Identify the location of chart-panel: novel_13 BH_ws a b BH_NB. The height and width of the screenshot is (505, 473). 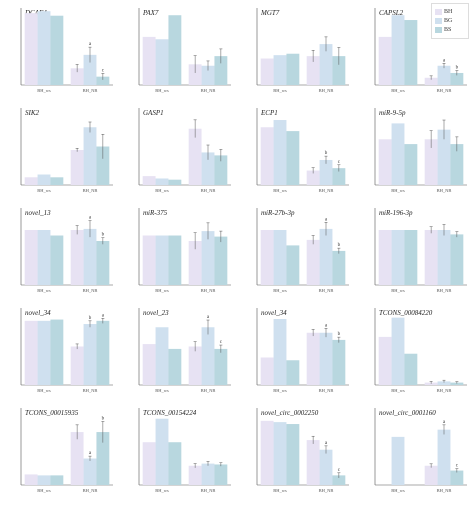
(66, 250).